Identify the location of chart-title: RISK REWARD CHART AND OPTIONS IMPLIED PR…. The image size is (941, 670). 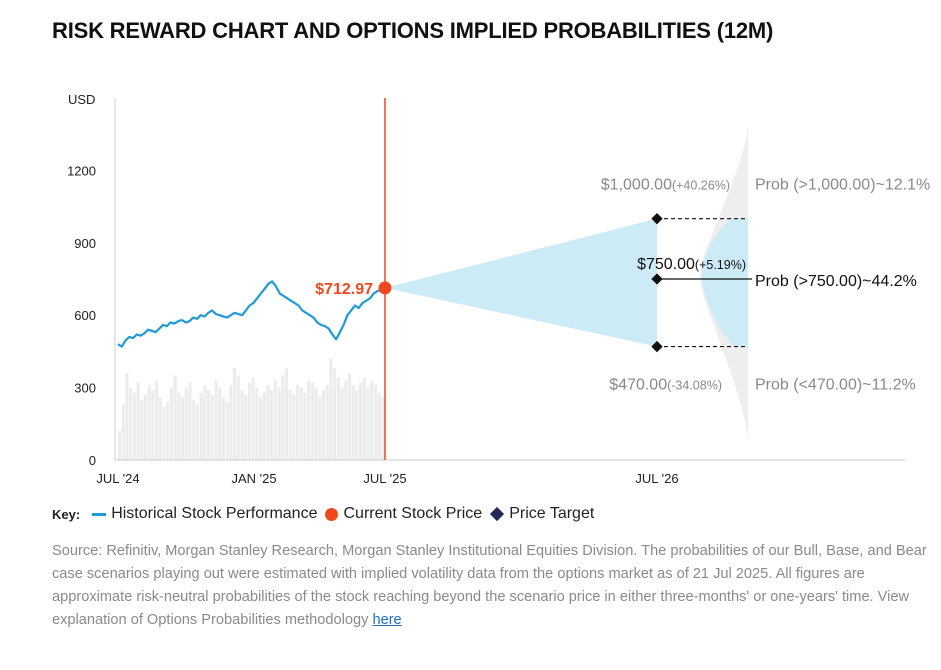
(413, 30).